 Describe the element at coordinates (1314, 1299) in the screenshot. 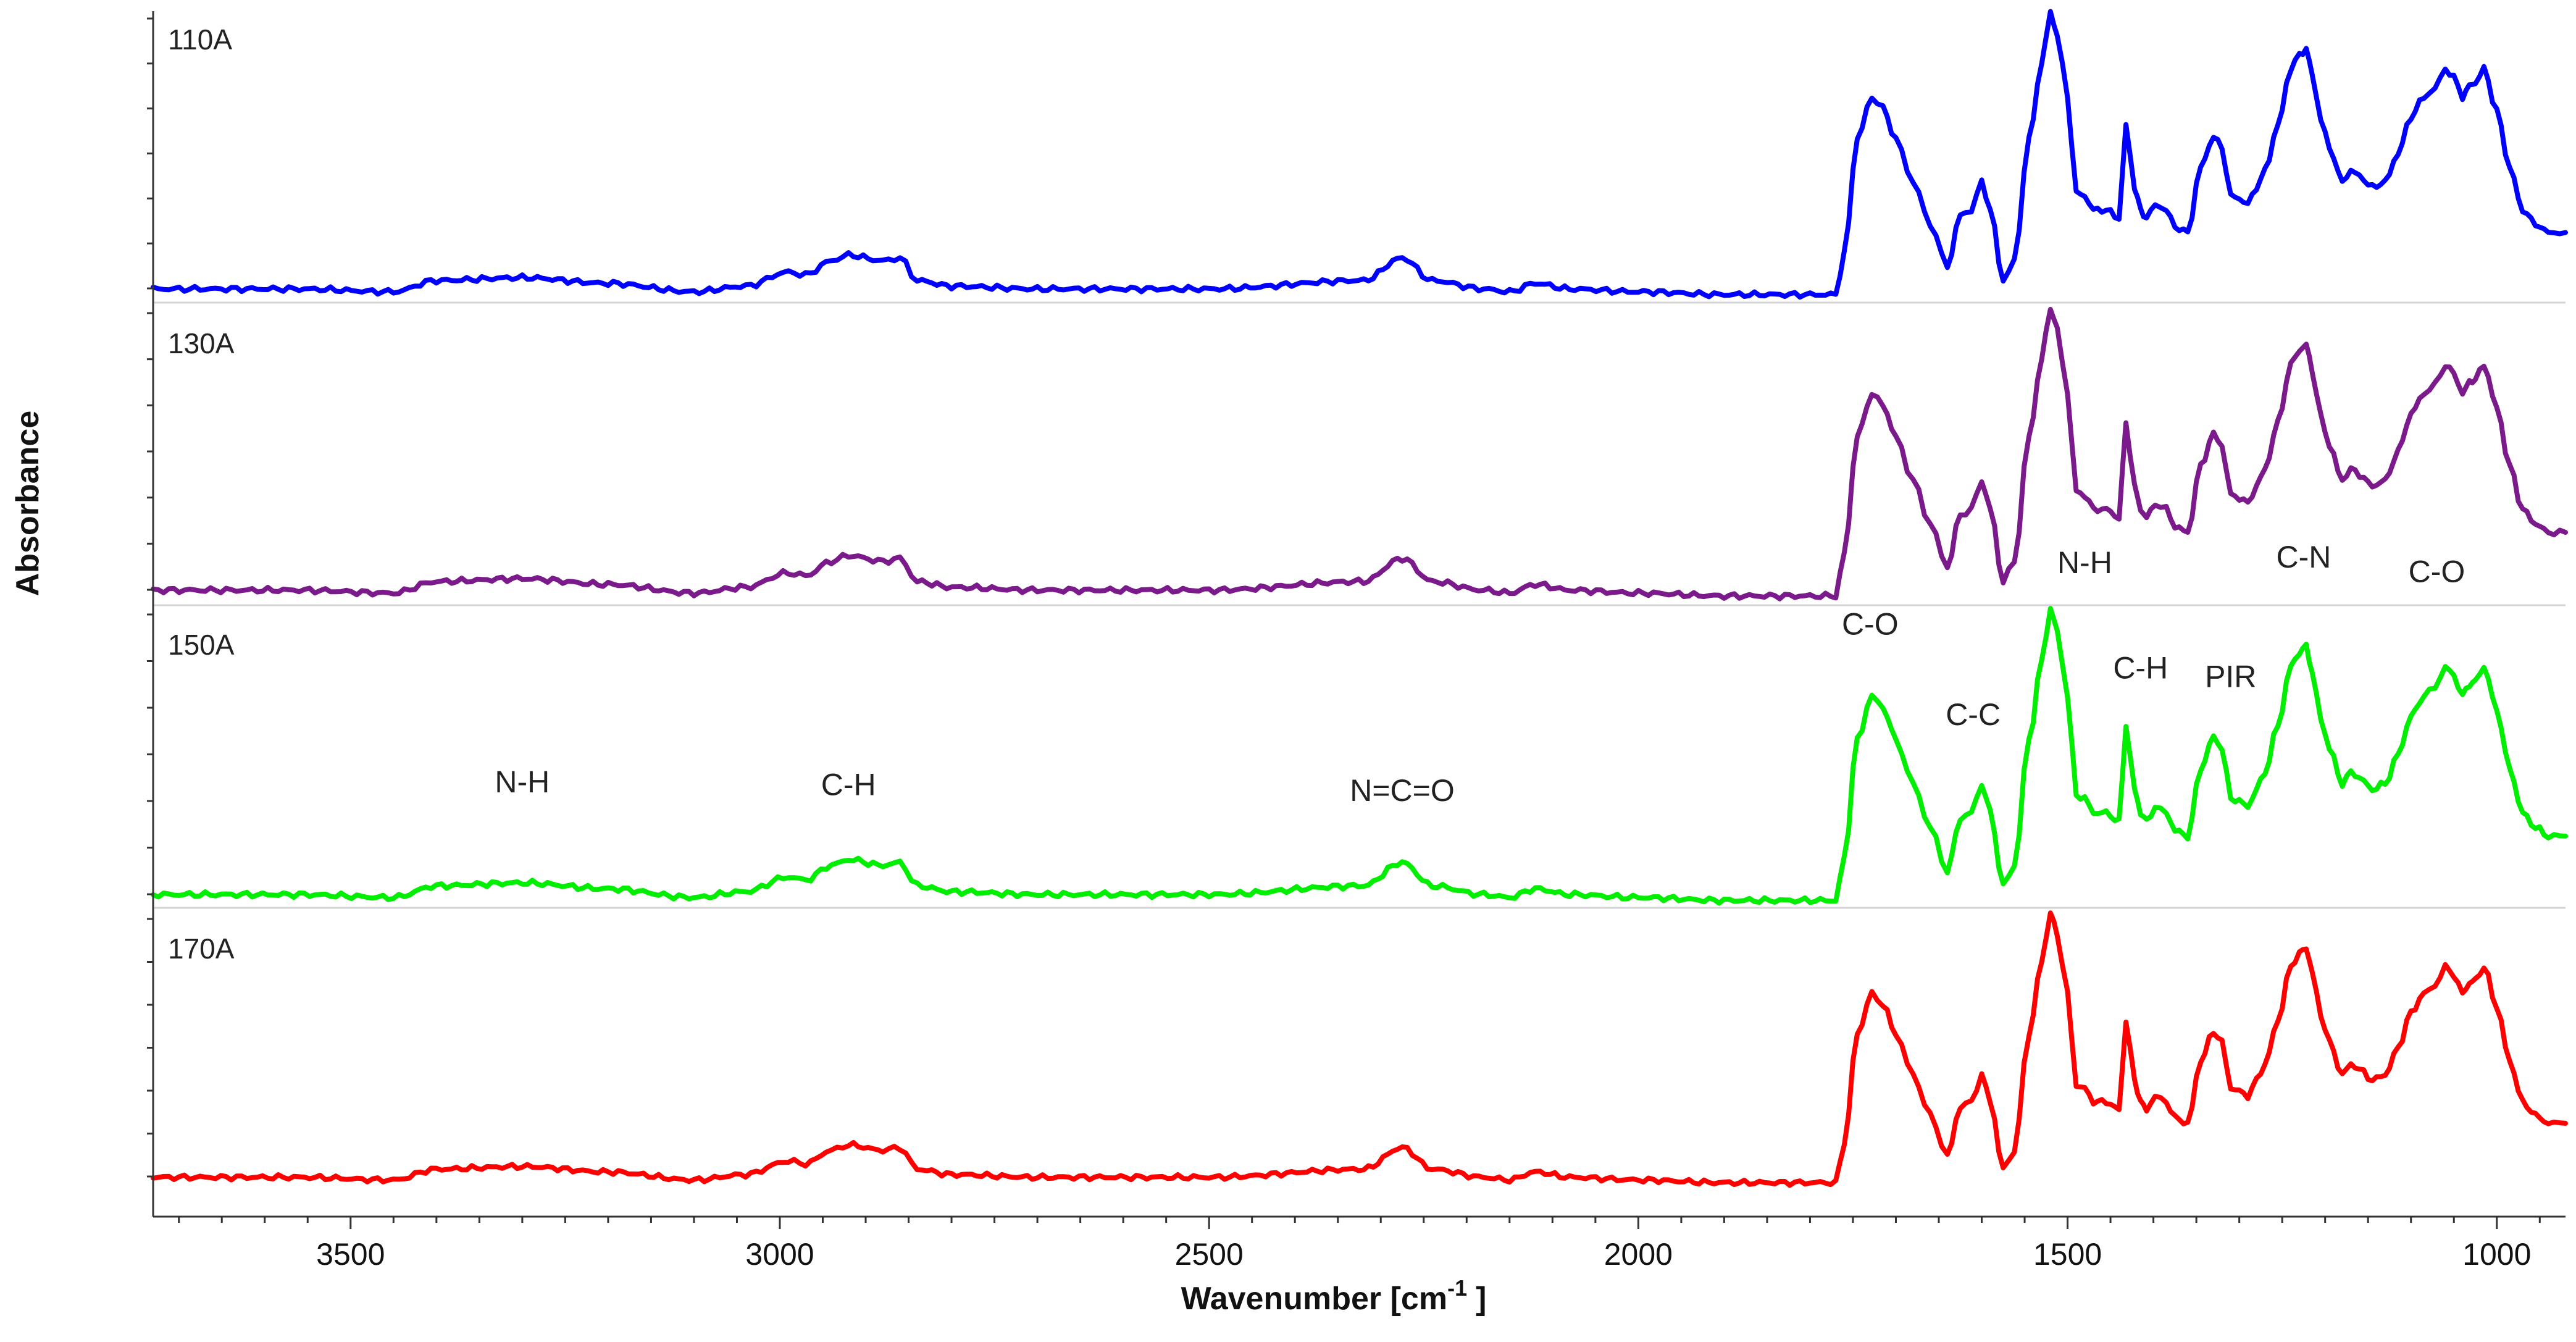

I see `x-axis-title-text: Wavenumber [cm` at that location.